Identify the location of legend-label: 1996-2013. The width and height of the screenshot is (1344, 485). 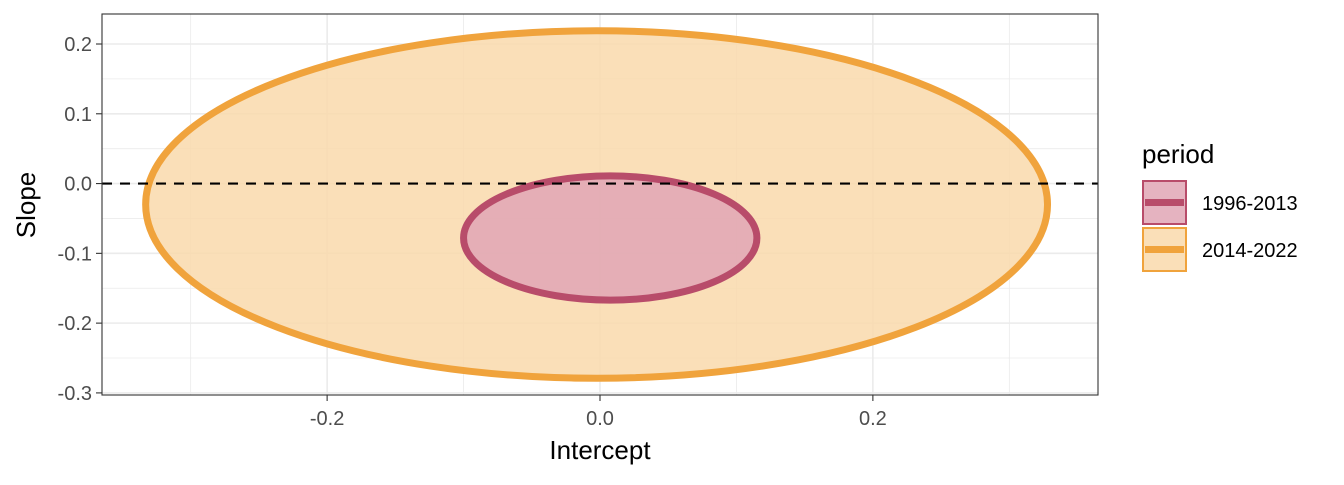
(1250, 204).